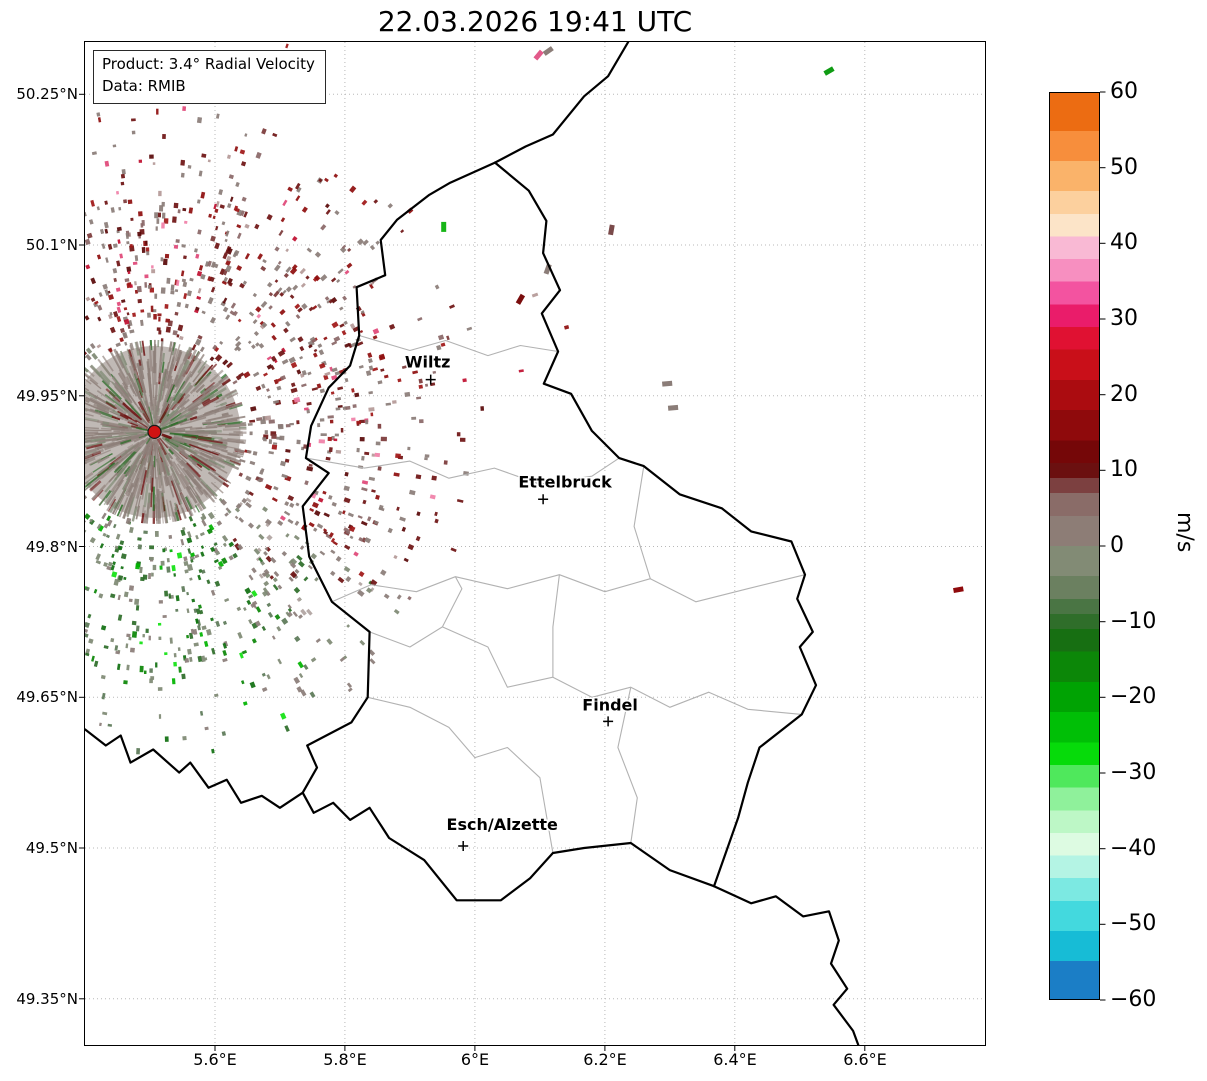 Image resolution: width=1207 pixels, height=1081 pixels. What do you see at coordinates (345, 1059) in the screenshot?
I see `x-tick-label: 5.8°E` at bounding box center [345, 1059].